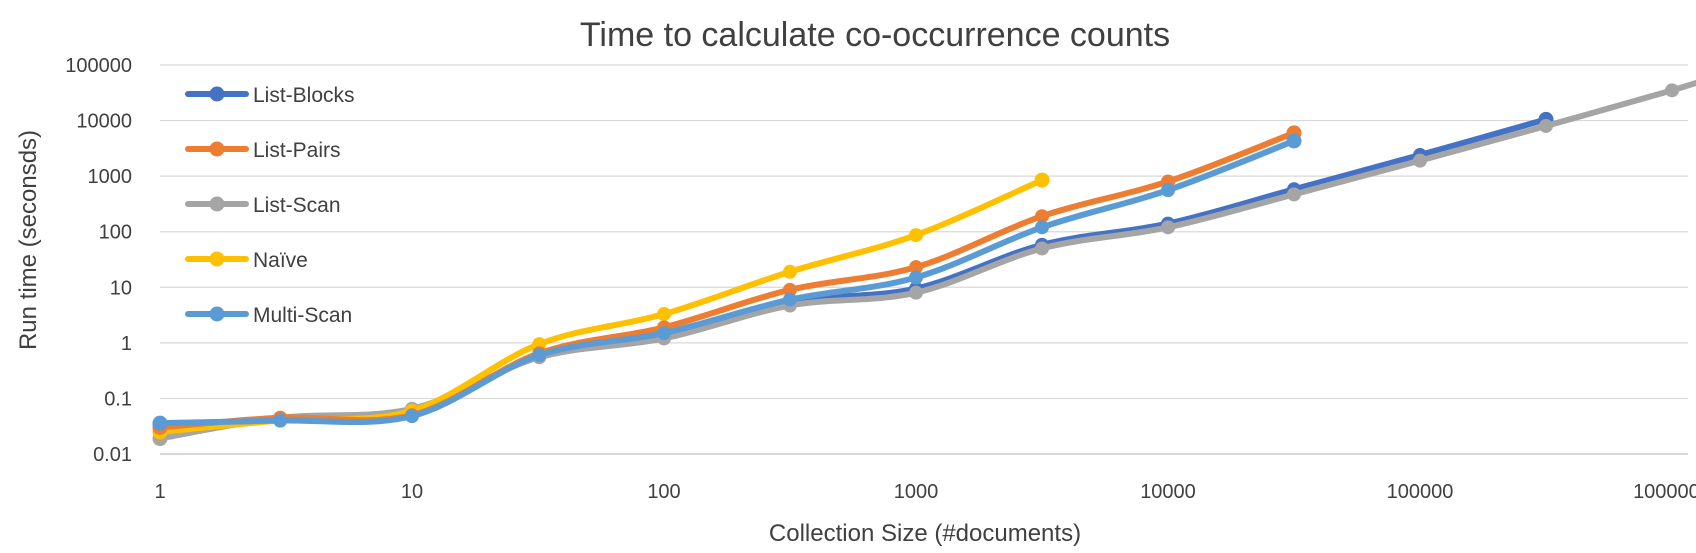  What do you see at coordinates (1664, 492) in the screenshot?
I see `x-tick-label: 1000000` at bounding box center [1664, 492].